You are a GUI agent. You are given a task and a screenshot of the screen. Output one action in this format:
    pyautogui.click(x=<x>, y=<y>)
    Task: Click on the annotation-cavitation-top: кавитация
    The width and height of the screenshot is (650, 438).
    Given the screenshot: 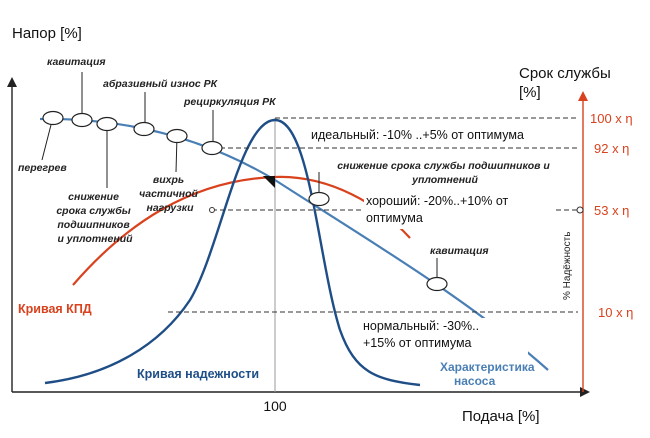 What is the action you would take?
    pyautogui.click(x=76, y=62)
    